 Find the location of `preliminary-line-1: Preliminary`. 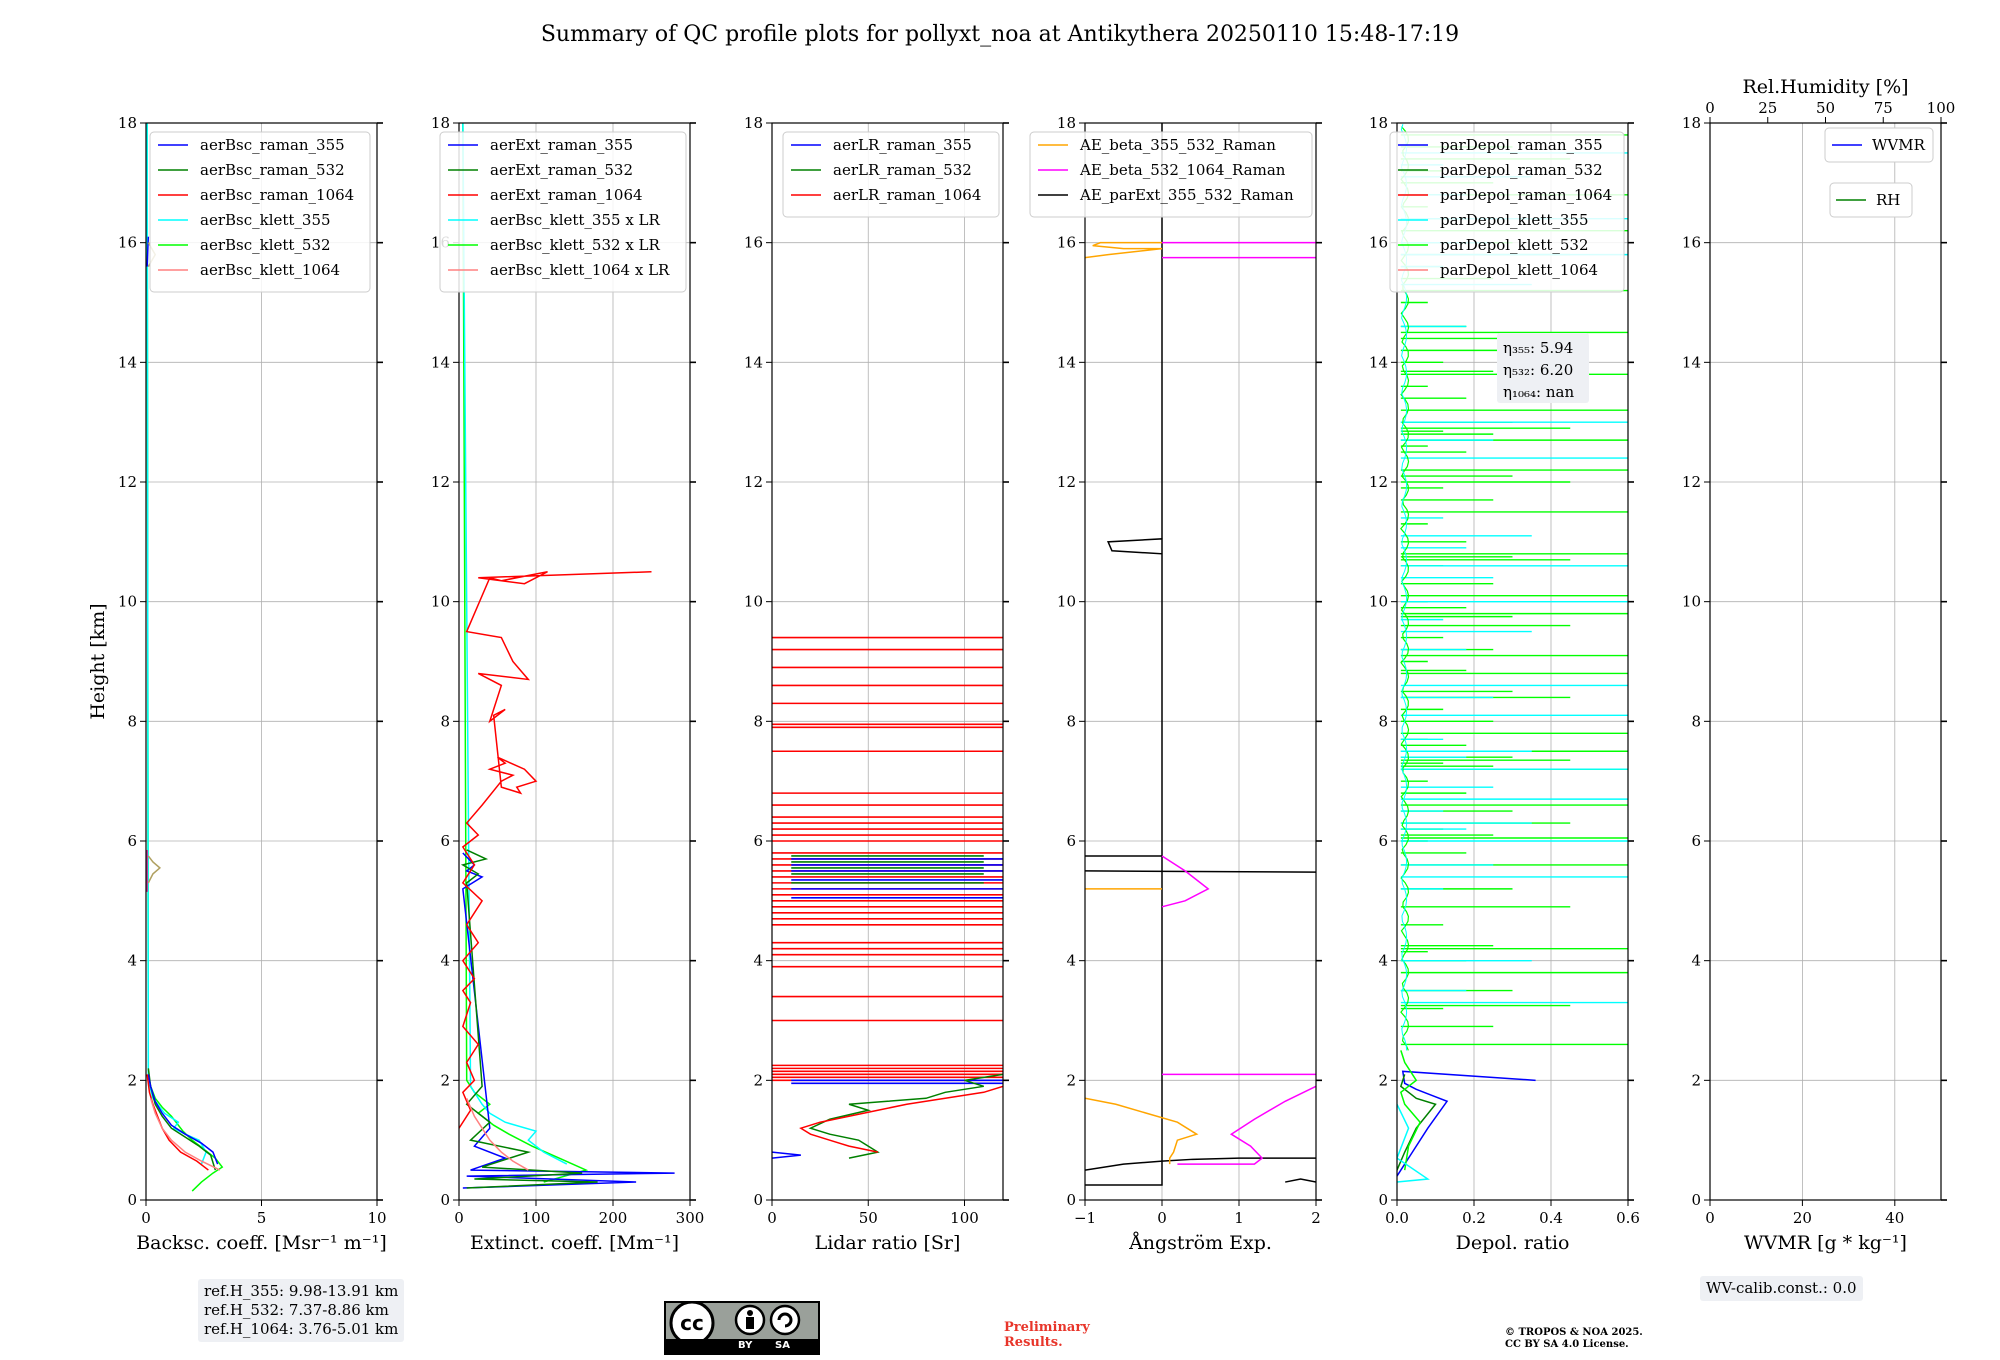

preliminary-line-1: Preliminary is located at coordinates (1047, 1327).